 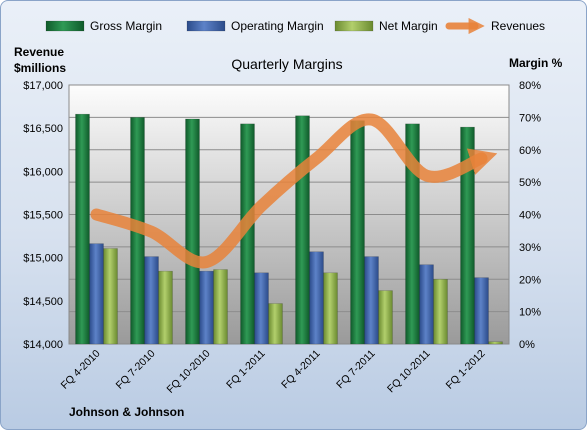 What do you see at coordinates (530, 248) in the screenshot?
I see `right-tick-label: 30%` at bounding box center [530, 248].